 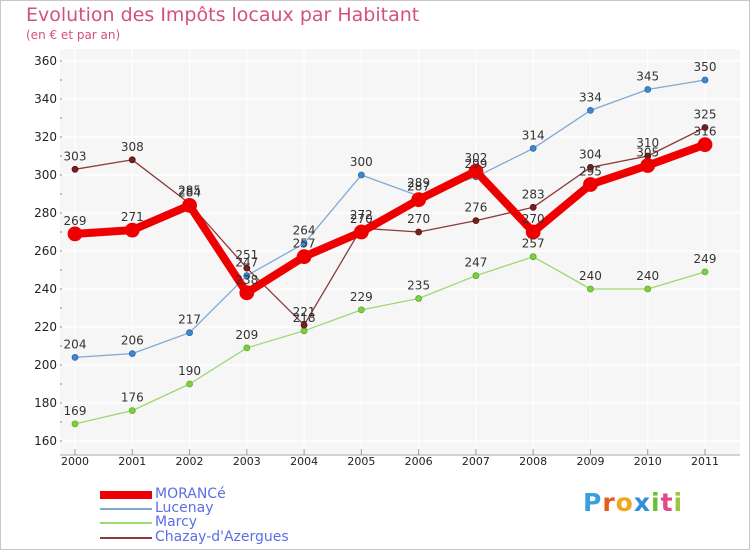 What do you see at coordinates (246, 255) in the screenshot?
I see `data-label: 251` at bounding box center [246, 255].